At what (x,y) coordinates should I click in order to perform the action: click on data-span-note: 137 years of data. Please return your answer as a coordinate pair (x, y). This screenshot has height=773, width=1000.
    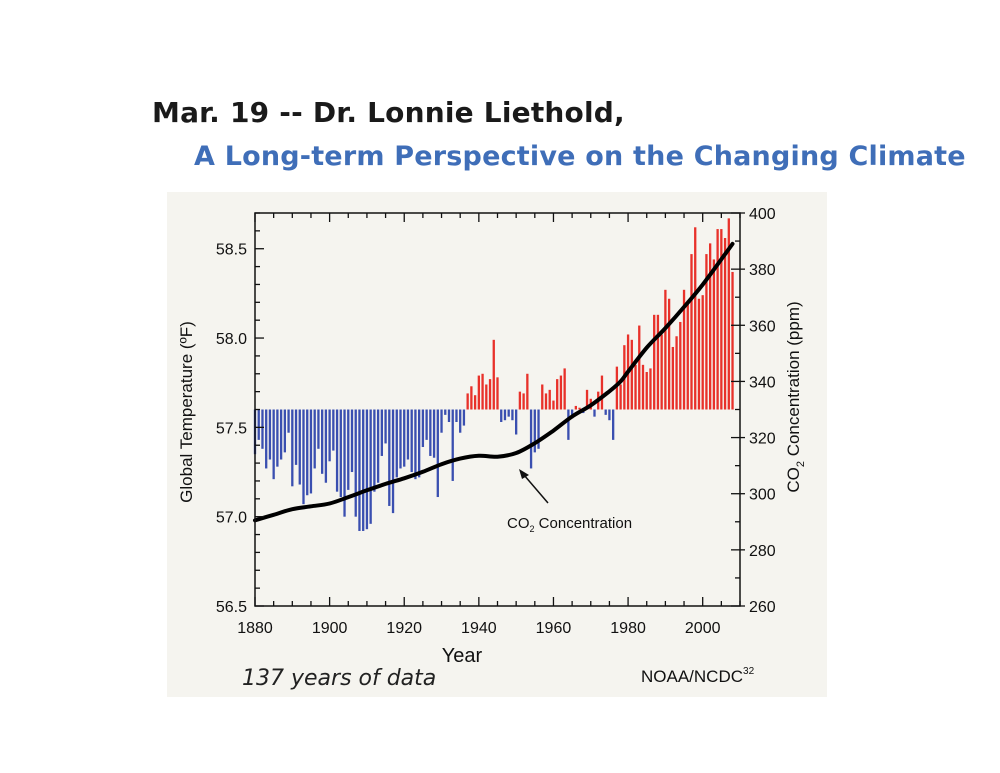
    Looking at the image, I should click on (339, 678).